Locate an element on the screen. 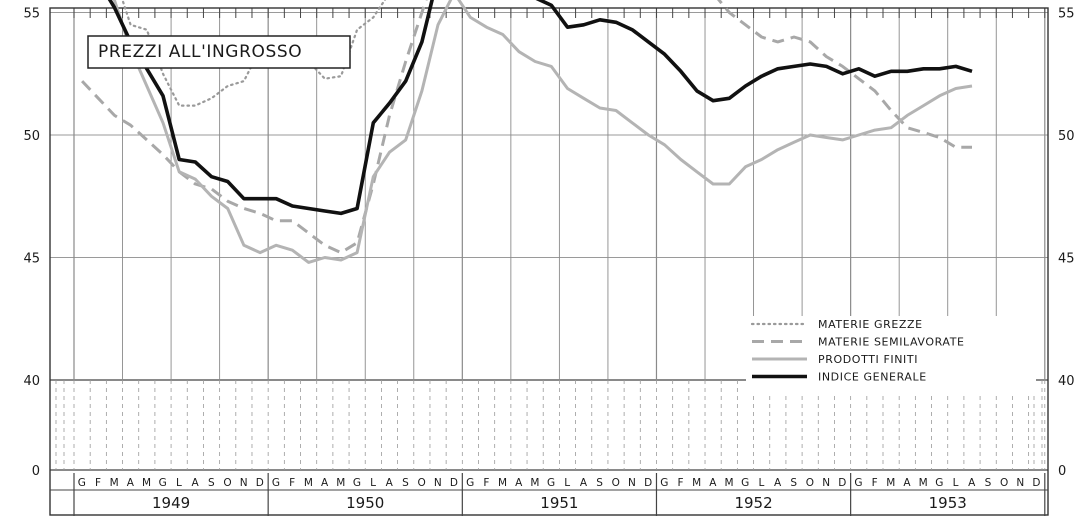 The image size is (1091, 516). year-label: 1951 is located at coordinates (559, 503).